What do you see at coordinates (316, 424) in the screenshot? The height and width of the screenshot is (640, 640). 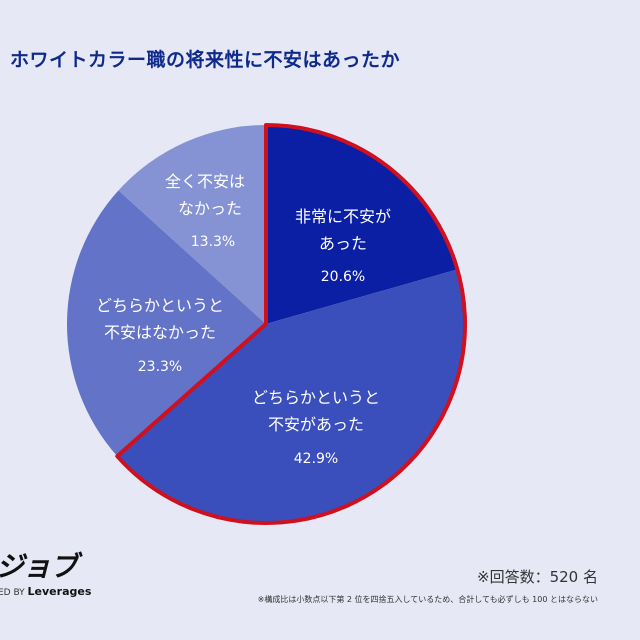 I see `svg-text: 不安があった` at bounding box center [316, 424].